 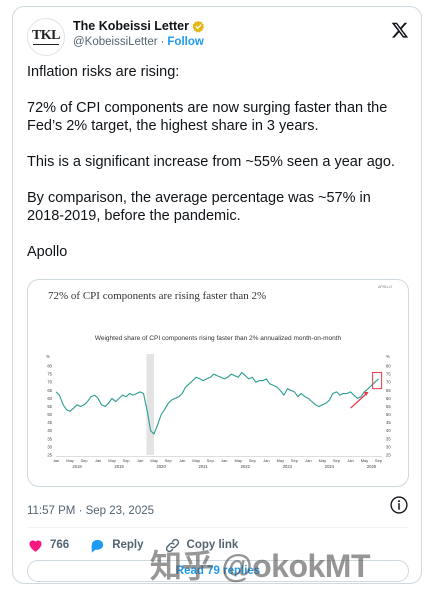 I want to click on reply-bubble-icon, so click(x=97, y=546).